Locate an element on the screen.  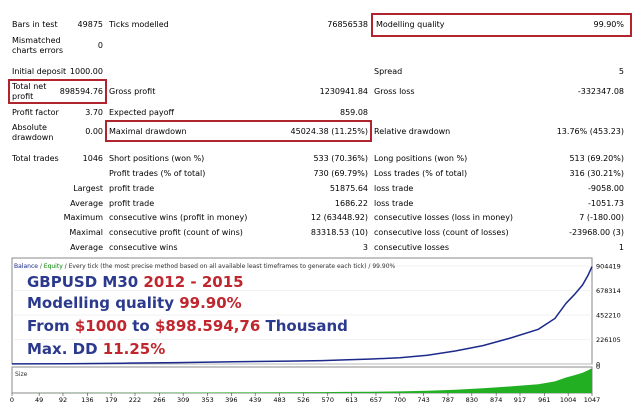
gross-profit-value: 1230941.84 is located at coordinates (343, 91).